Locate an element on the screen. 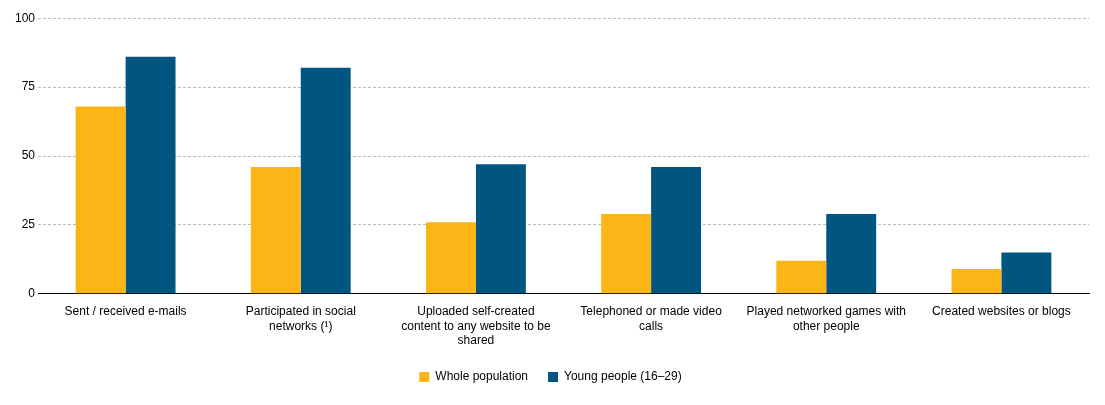 The width and height of the screenshot is (1105, 405). y-tick-label: 50 is located at coordinates (28, 155).